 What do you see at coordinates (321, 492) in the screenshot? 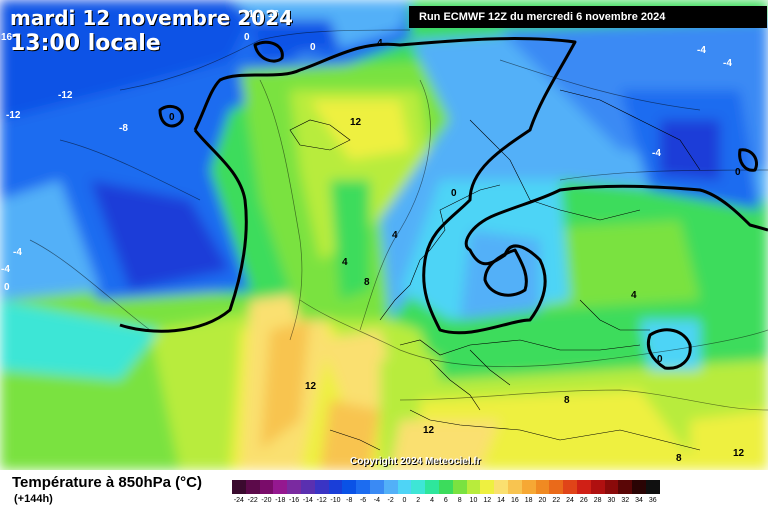
I see `scale-swatch: -12` at bounding box center [321, 492].